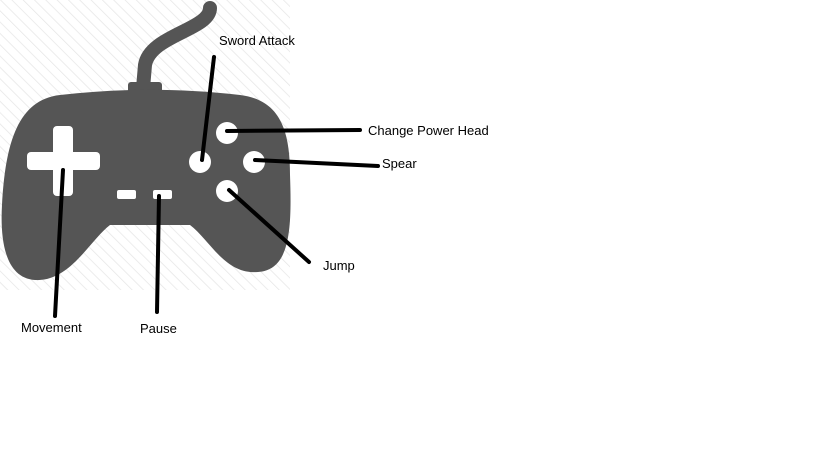 This screenshot has height=460, width=819. I want to click on bottom-face-button, so click(227, 191).